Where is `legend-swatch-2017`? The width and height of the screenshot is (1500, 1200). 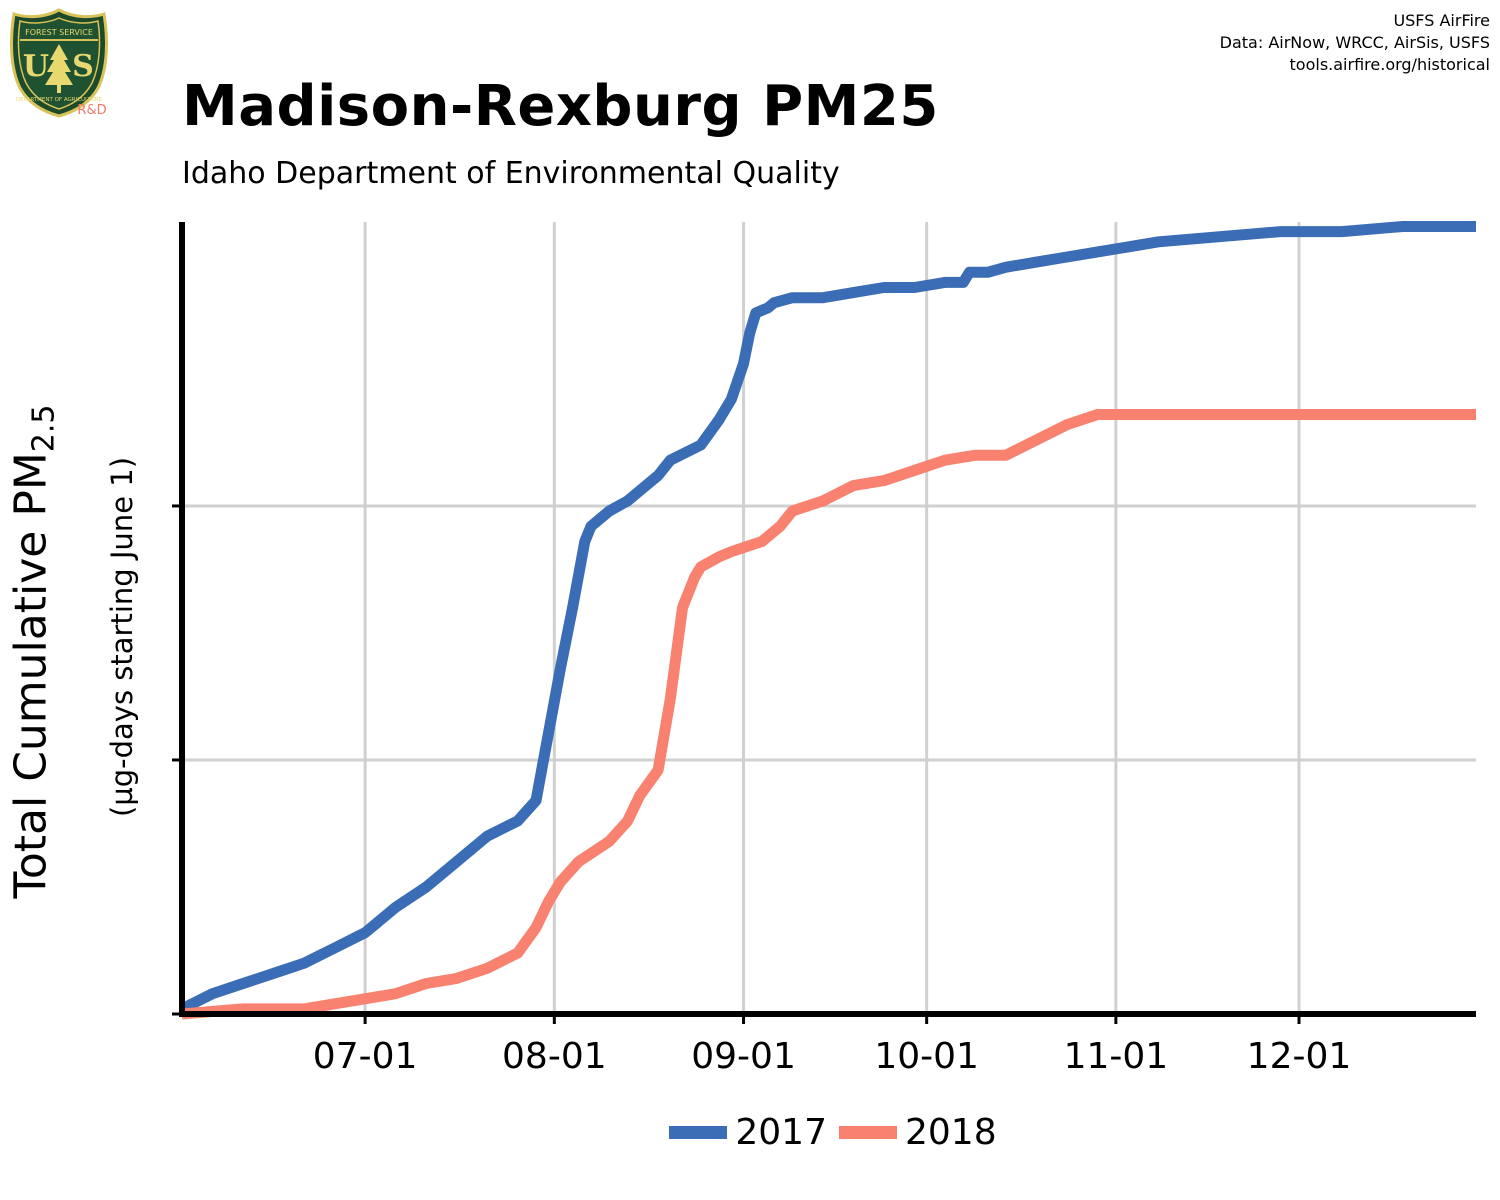 legend-swatch-2017 is located at coordinates (698, 1132).